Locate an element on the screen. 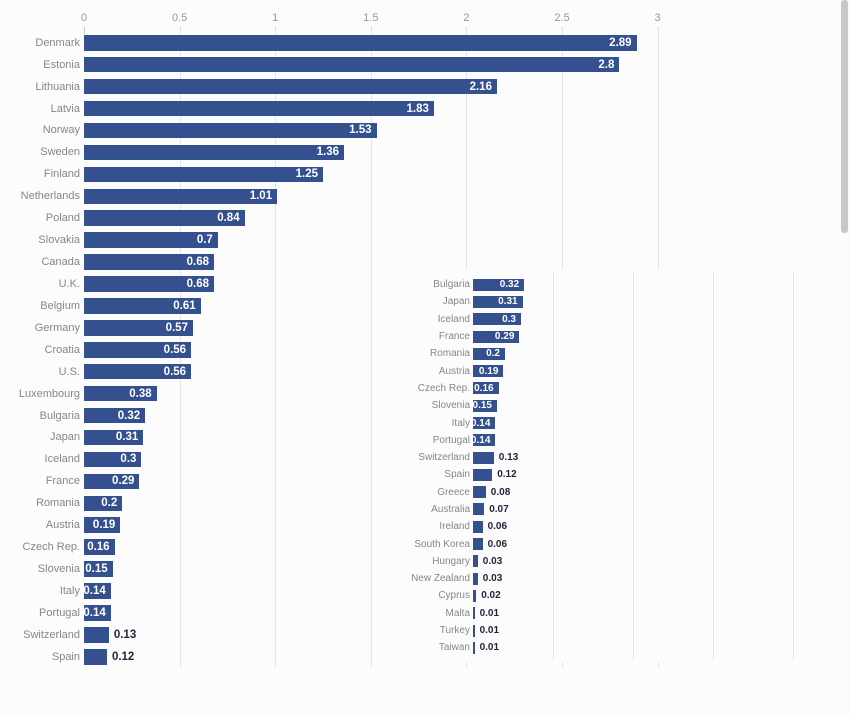  category-label: Italy is located at coordinates (460, 423).